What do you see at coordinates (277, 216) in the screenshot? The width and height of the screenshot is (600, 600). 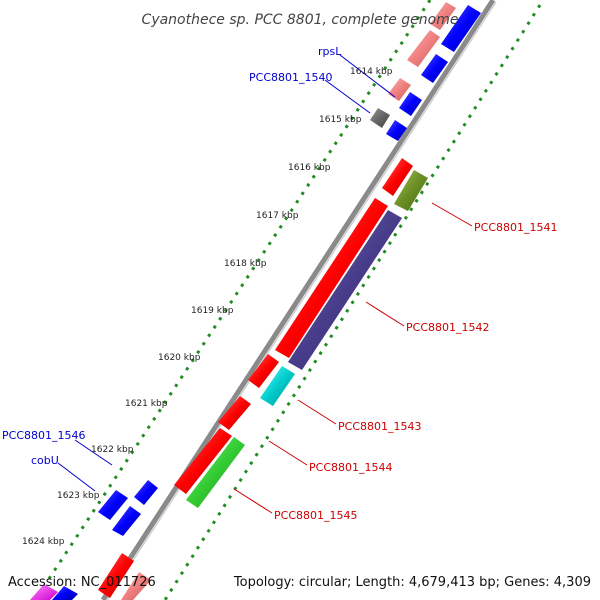 I see `tick-label-1617: 1617 kbp` at bounding box center [277, 216].